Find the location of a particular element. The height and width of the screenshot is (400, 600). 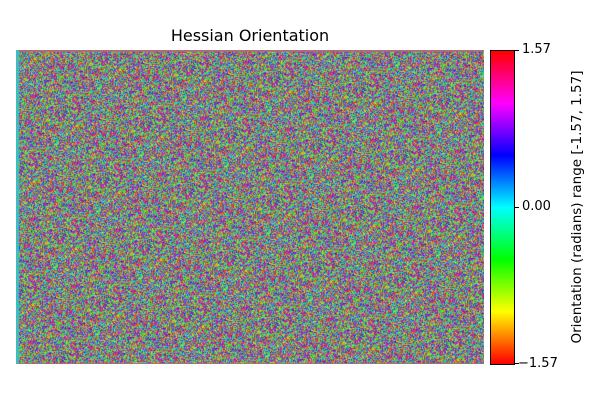

colorbar-tick-label: 1.57 is located at coordinates (536, 49).